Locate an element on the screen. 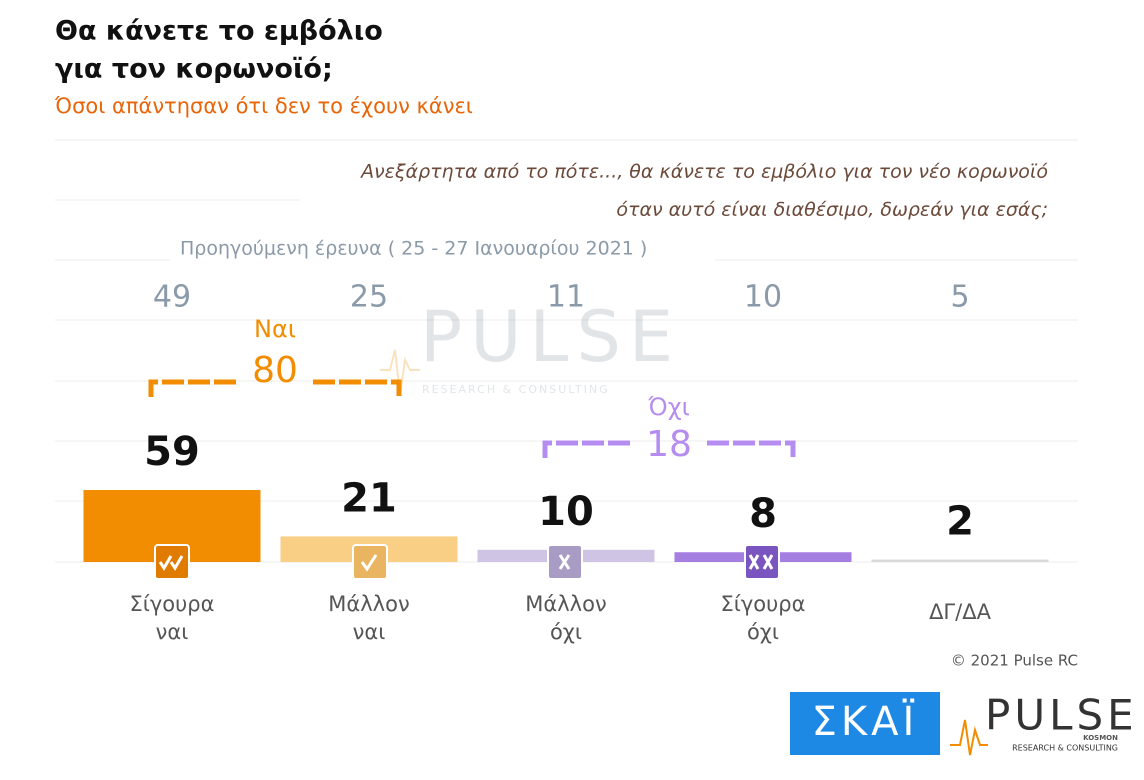 This screenshot has width=1144, height=780. value-label: 10 is located at coordinates (566, 512).